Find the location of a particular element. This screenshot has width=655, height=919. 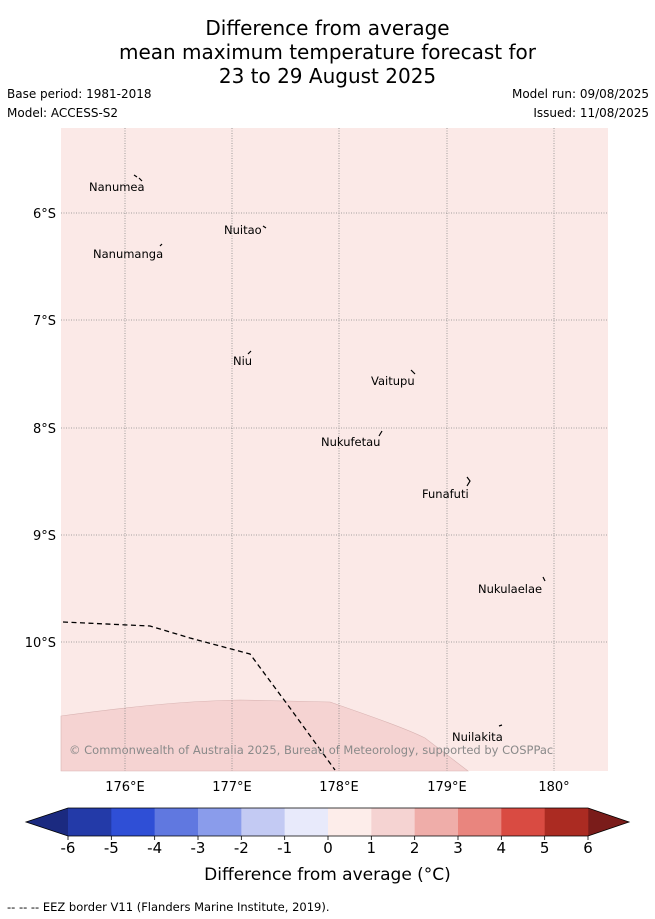

title-line-3: 23 to 29 August 2025 is located at coordinates (327, 76).